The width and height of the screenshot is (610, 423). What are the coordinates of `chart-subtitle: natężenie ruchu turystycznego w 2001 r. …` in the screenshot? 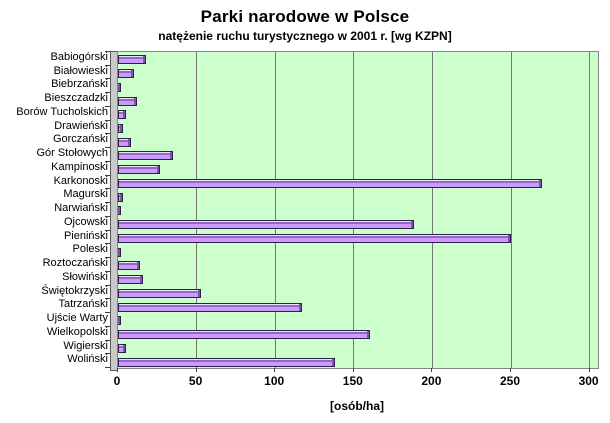 It's located at (305, 36).